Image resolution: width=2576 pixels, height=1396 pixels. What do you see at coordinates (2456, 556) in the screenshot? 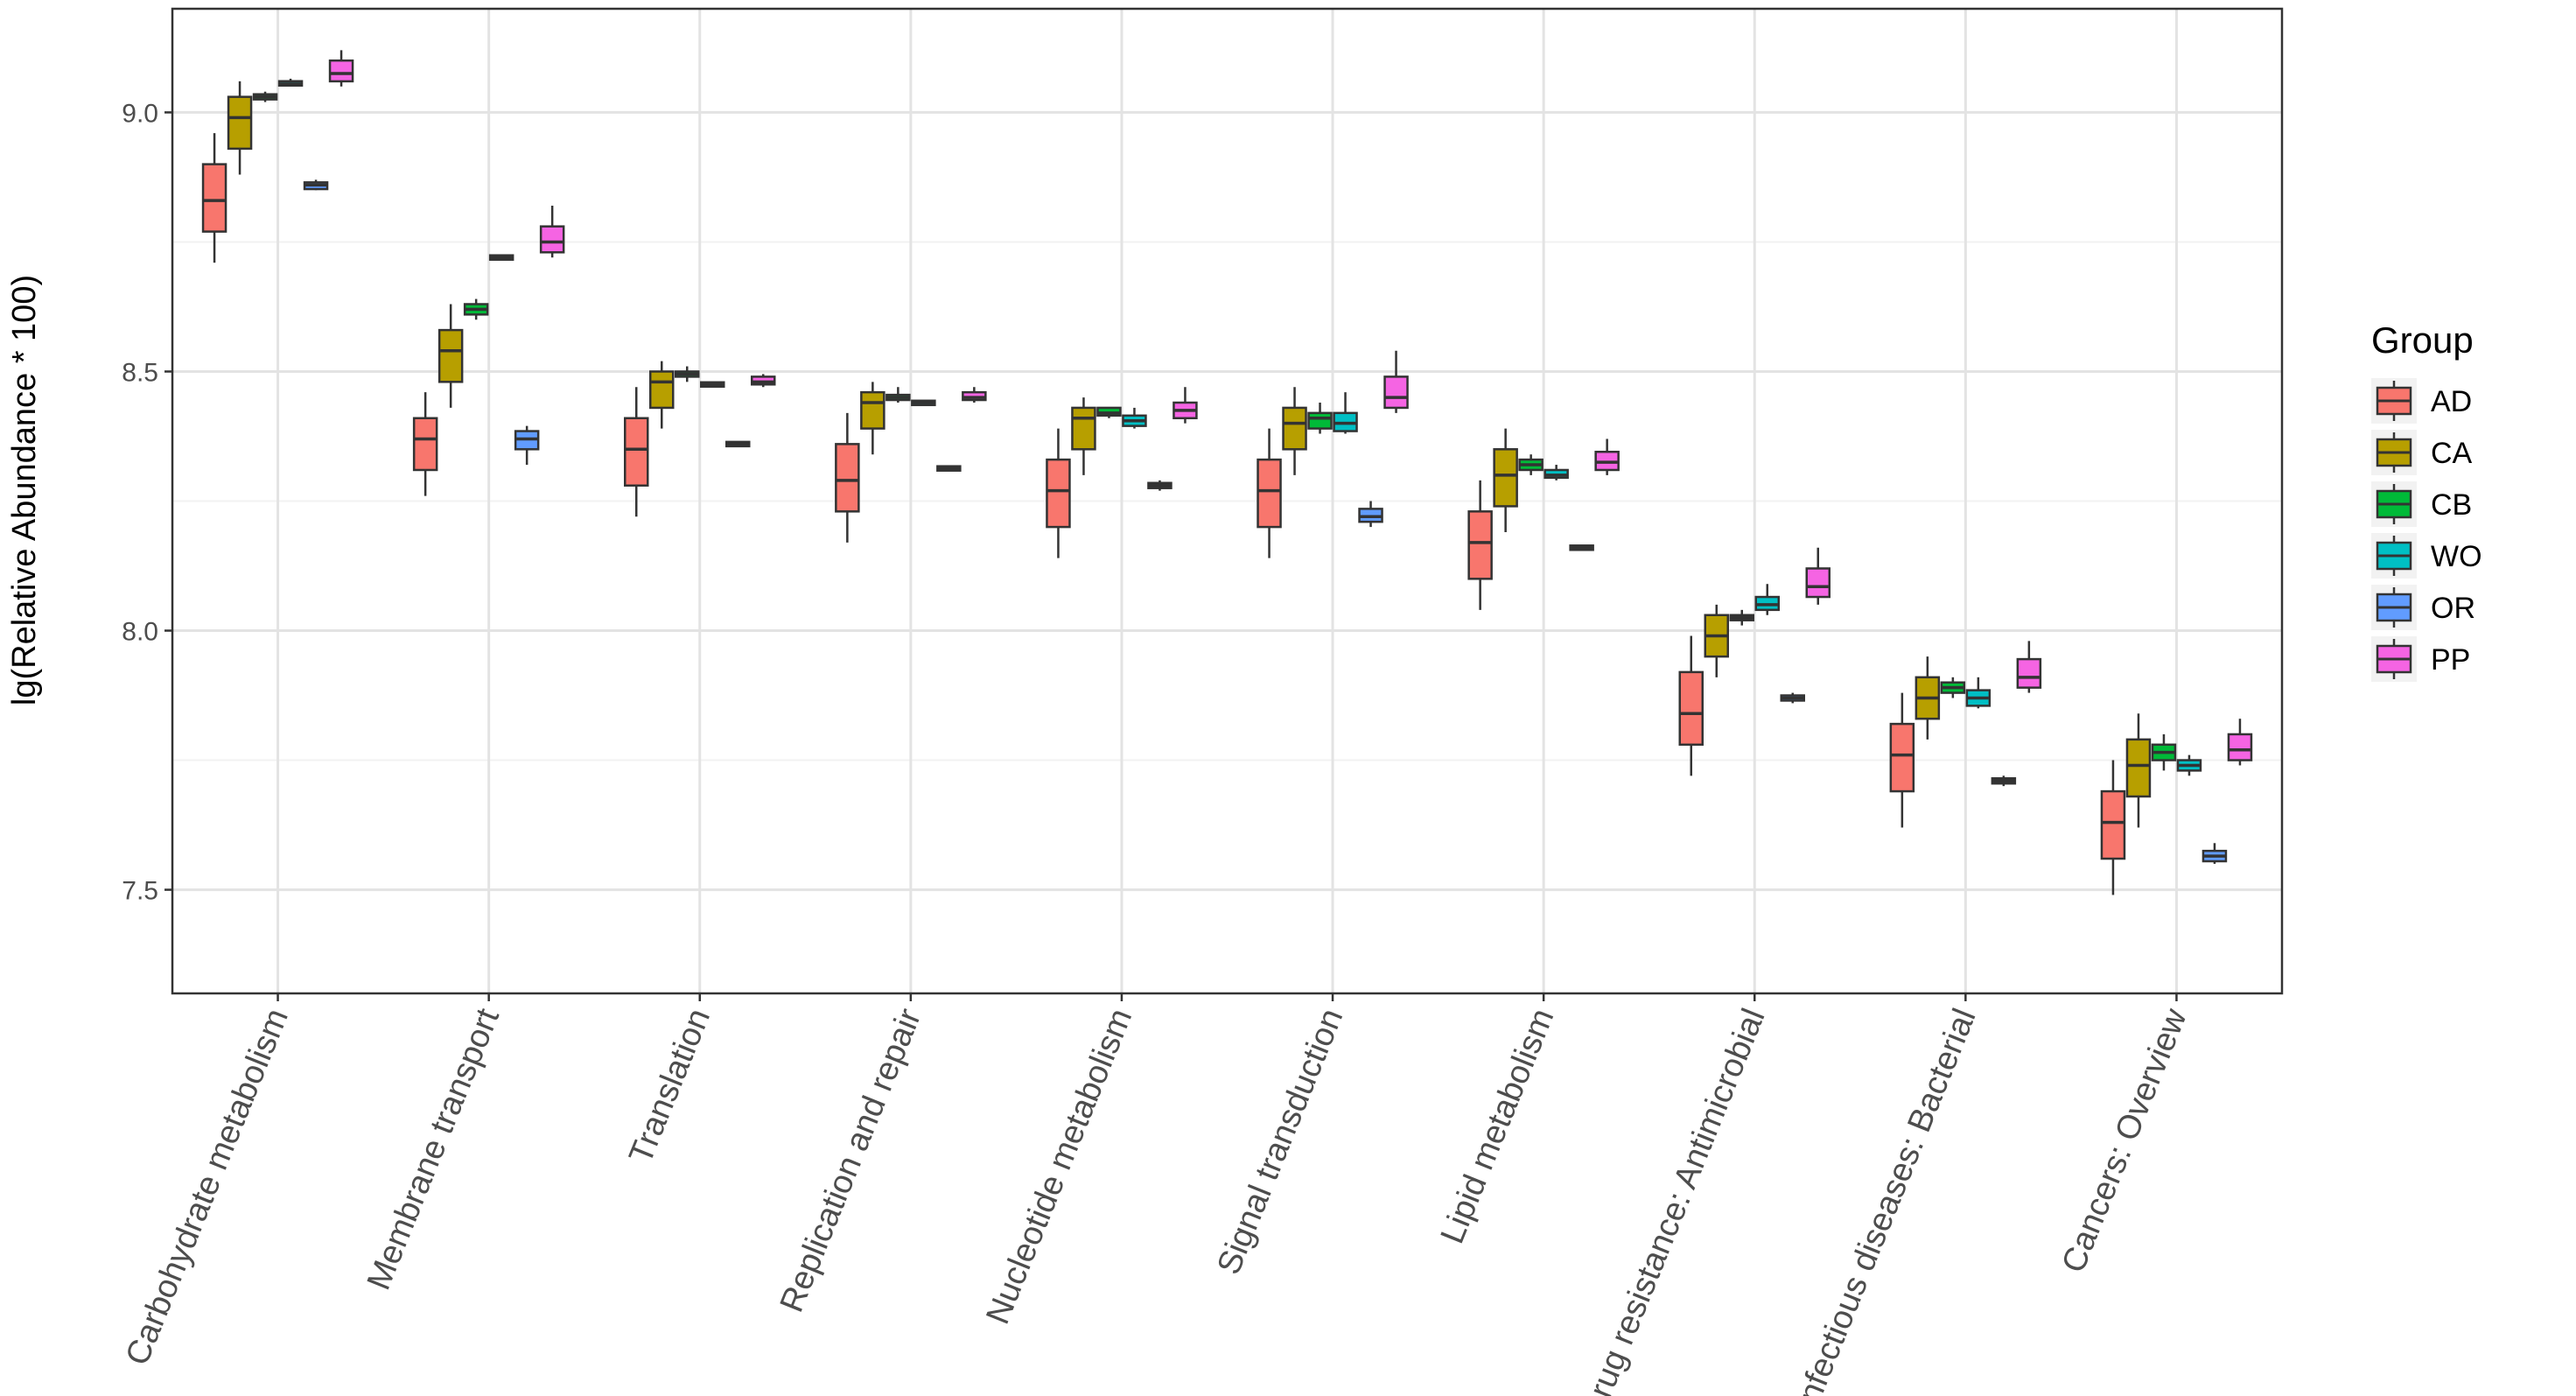
I see `legend-label: WO` at bounding box center [2456, 556].